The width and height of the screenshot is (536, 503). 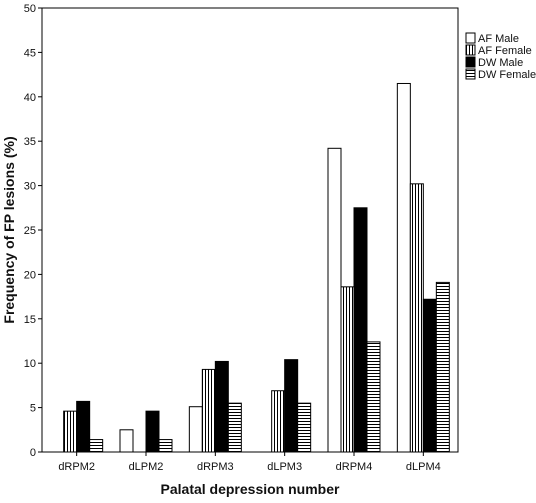 What do you see at coordinates (76, 467) in the screenshot?
I see `x-tick-label: dRPM2` at bounding box center [76, 467].